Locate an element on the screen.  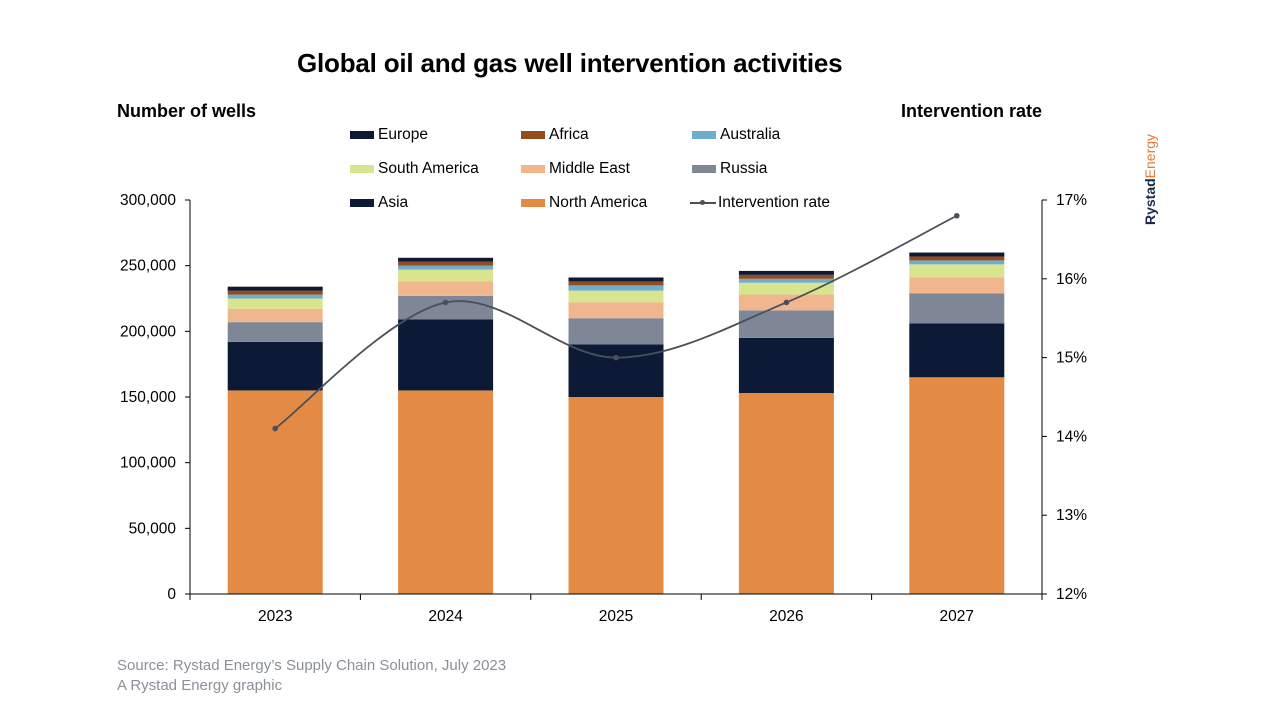
legend-item-asia: Asia is located at coordinates (379, 203).